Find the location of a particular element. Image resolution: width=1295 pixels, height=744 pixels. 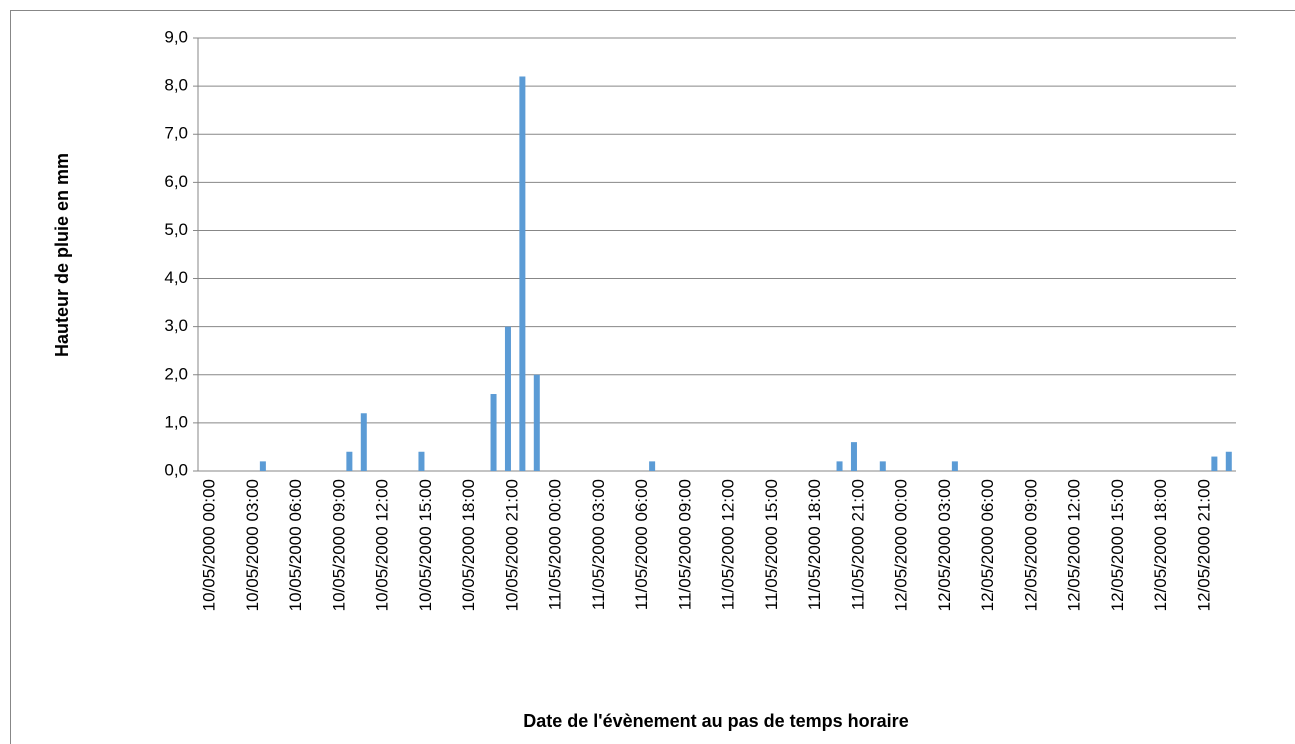

x-tick-label: 10/05/2000 00:00 is located at coordinates (209, 545).